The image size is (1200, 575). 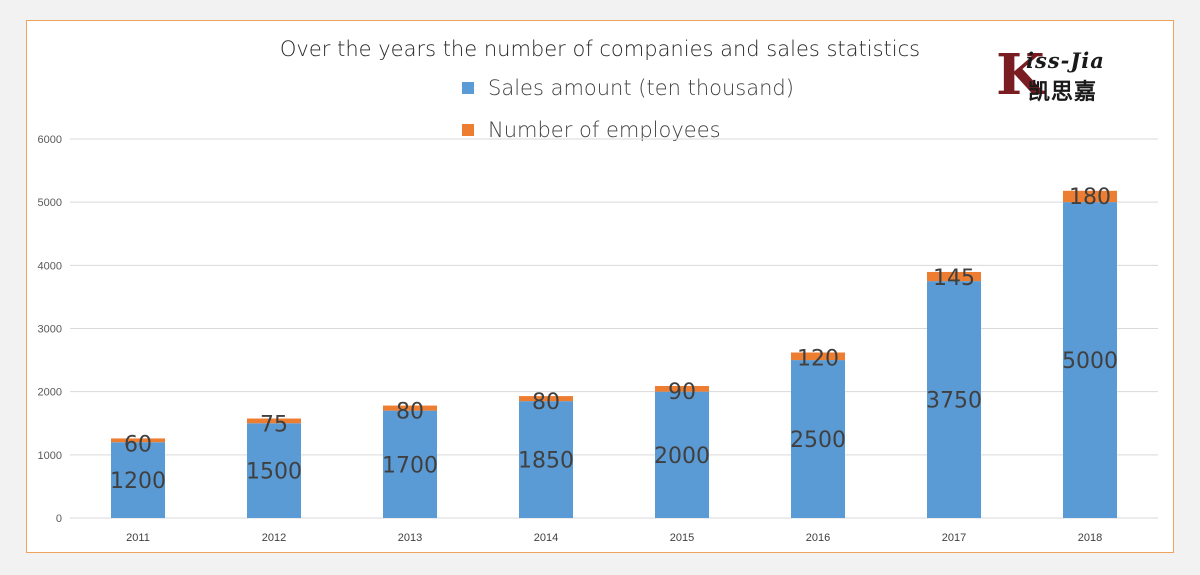 I want to click on label-sales-2011: 1200, so click(x=138, y=481).